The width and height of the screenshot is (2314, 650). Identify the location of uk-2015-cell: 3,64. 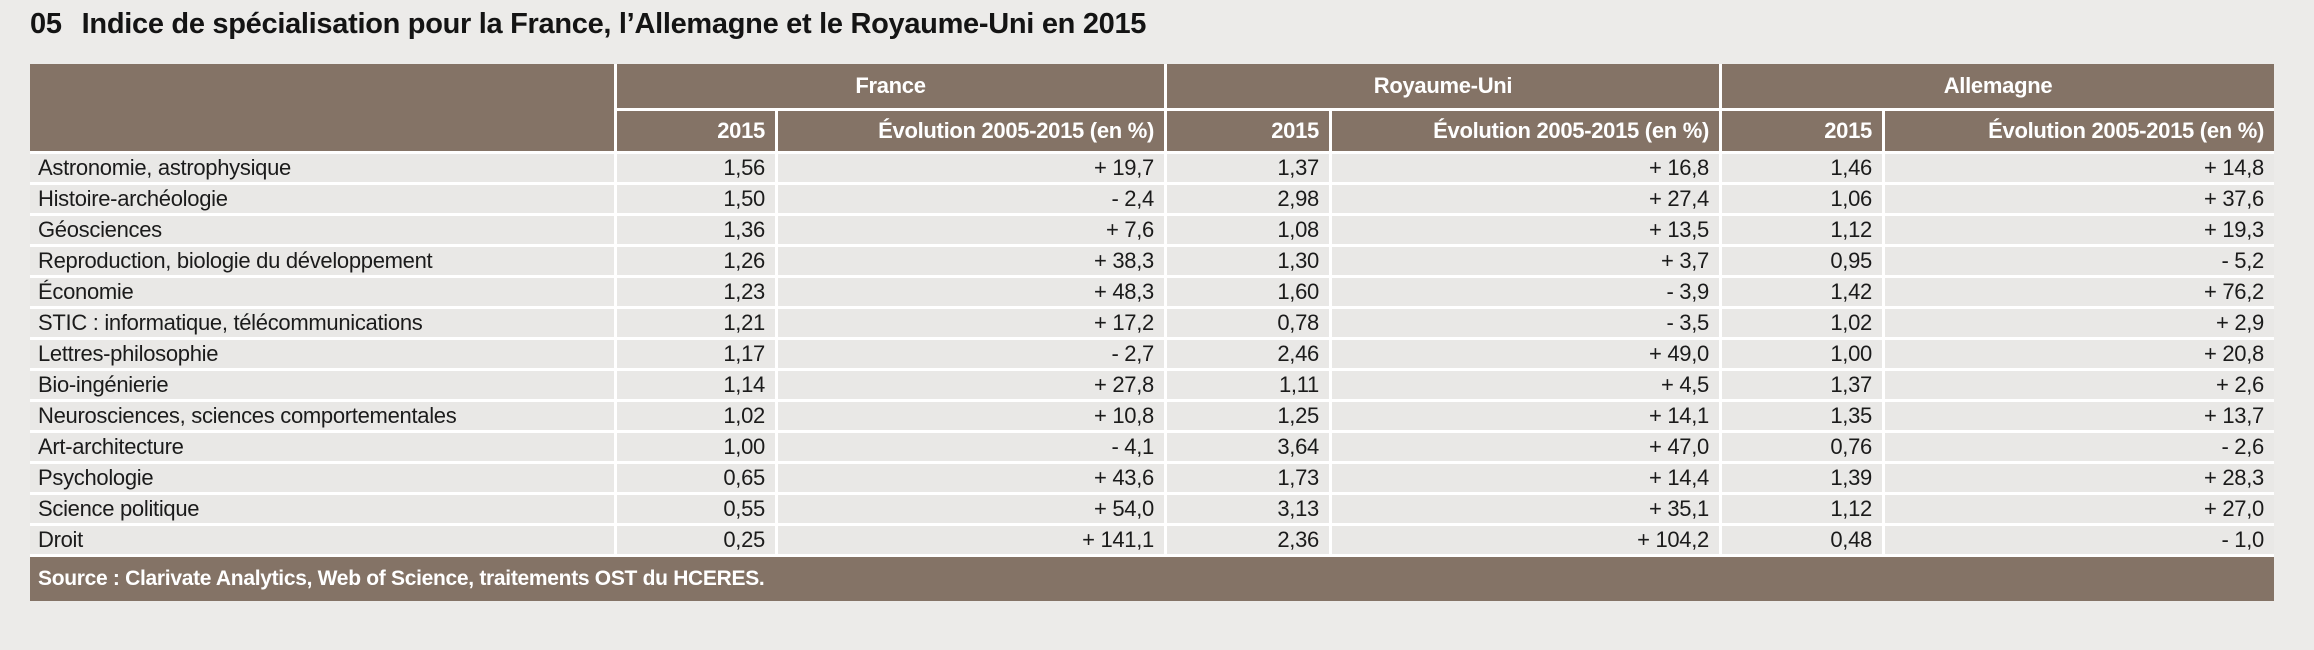
(1248, 447).